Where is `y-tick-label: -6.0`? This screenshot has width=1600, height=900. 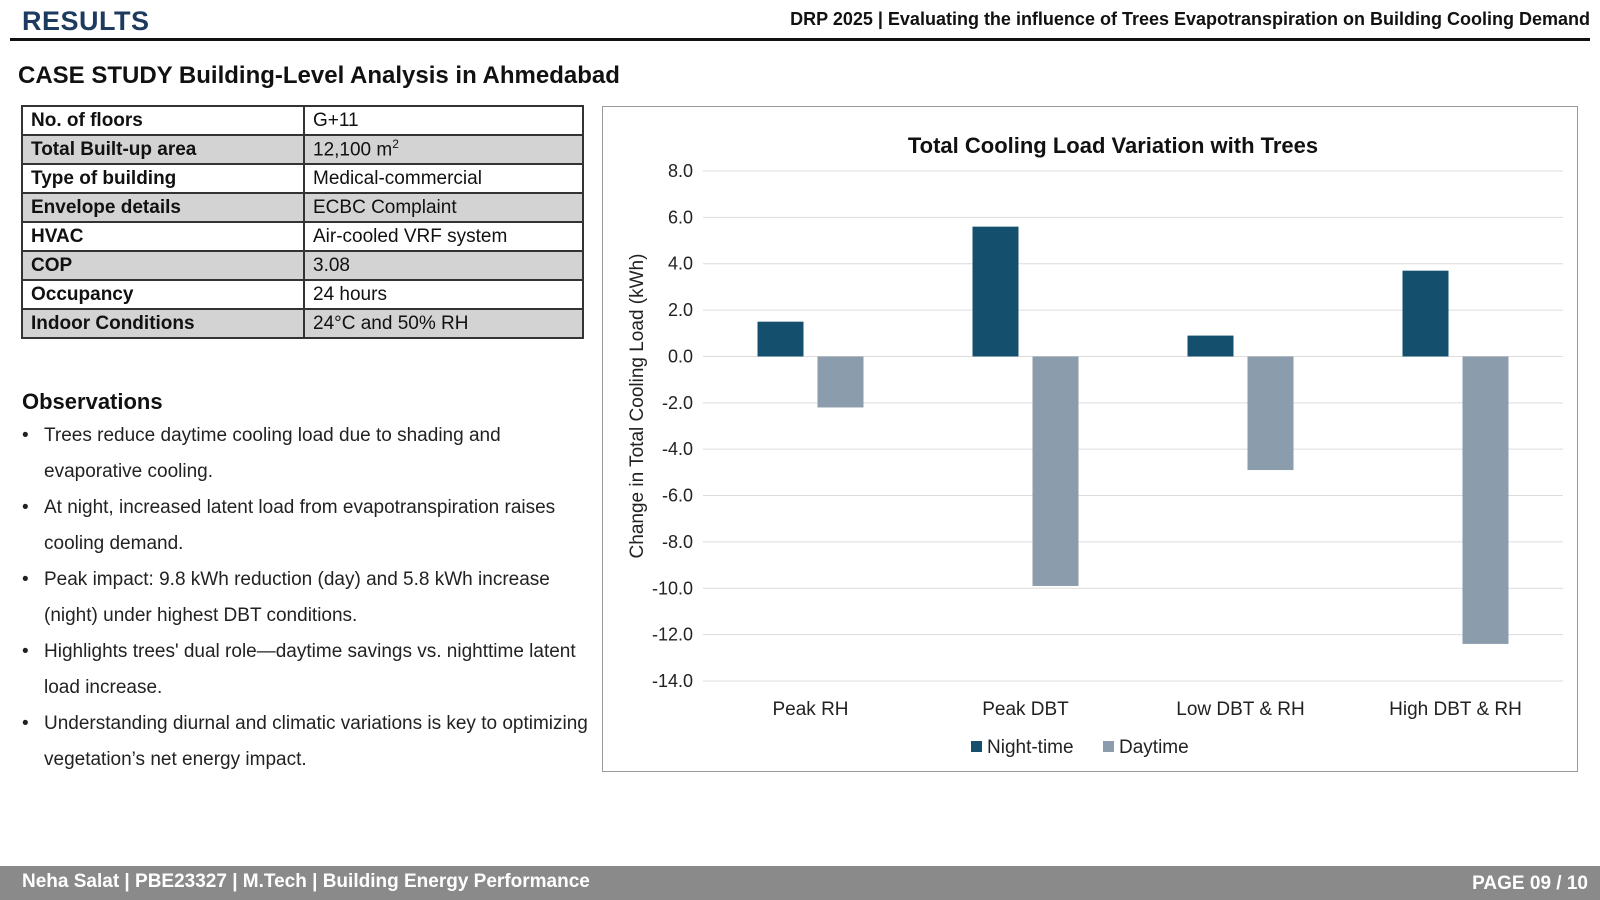
y-tick-label: -6.0 is located at coordinates (677, 496).